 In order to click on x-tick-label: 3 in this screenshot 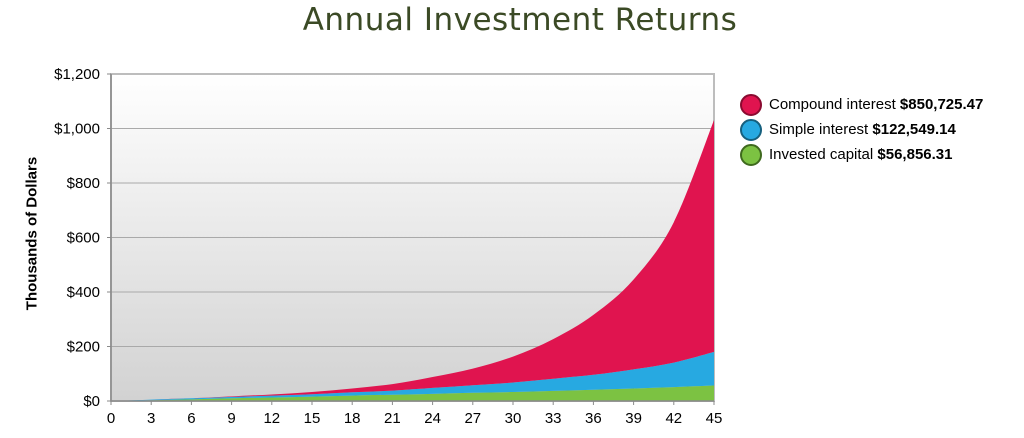, I will do `click(151, 418)`.